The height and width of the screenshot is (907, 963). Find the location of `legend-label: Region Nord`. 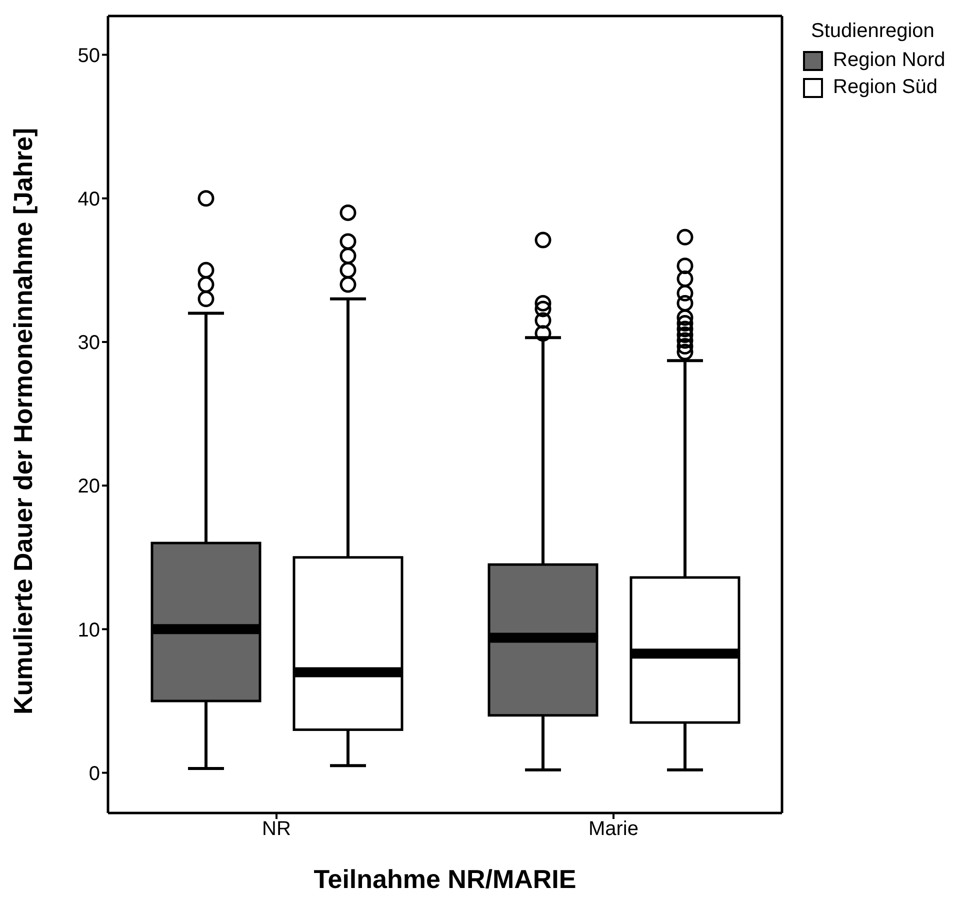

legend-label: Region Nord is located at coordinates (889, 60).